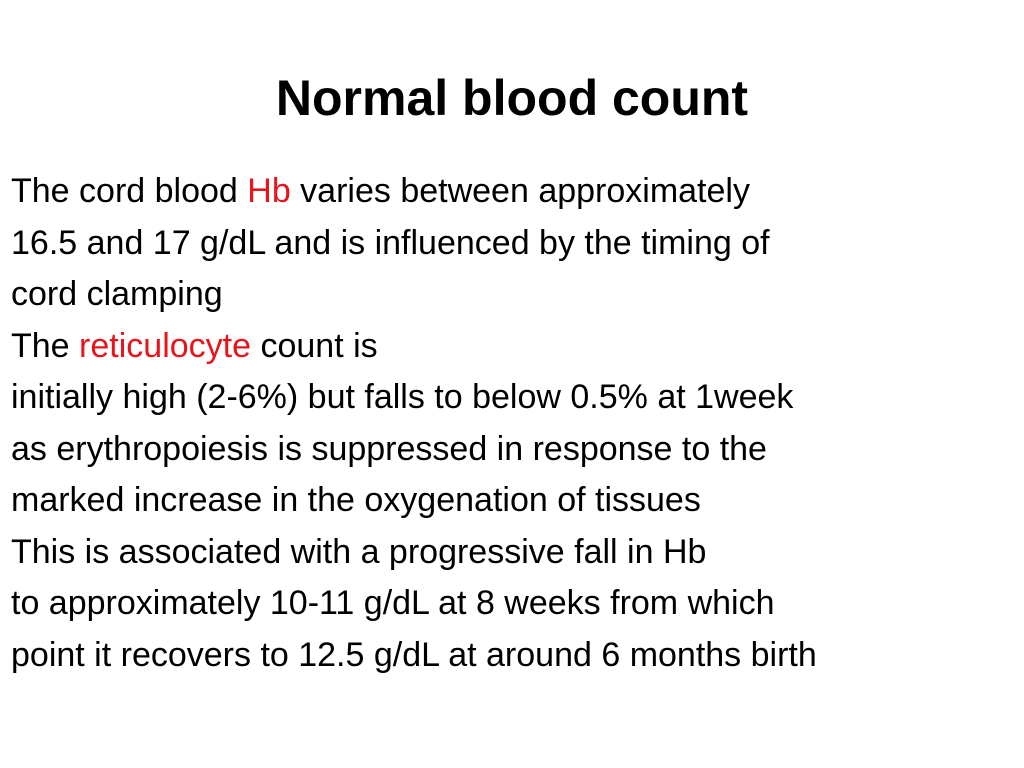  I want to click on body-line: cord clamping, so click(117, 294).